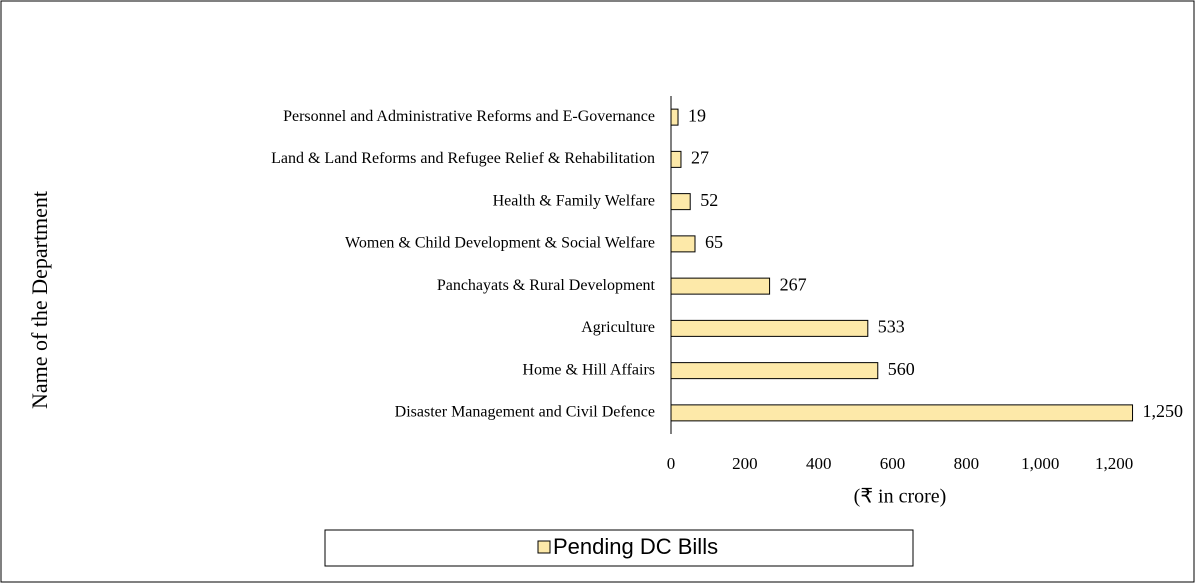 The width and height of the screenshot is (1195, 583). What do you see at coordinates (588, 369) in the screenshot?
I see `y-tick-label: Home & Hill Affairs` at bounding box center [588, 369].